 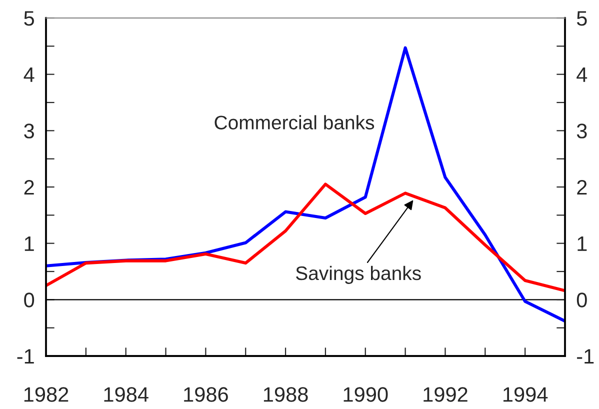 I want to click on y2-tick-label: 4, so click(x=582, y=75).